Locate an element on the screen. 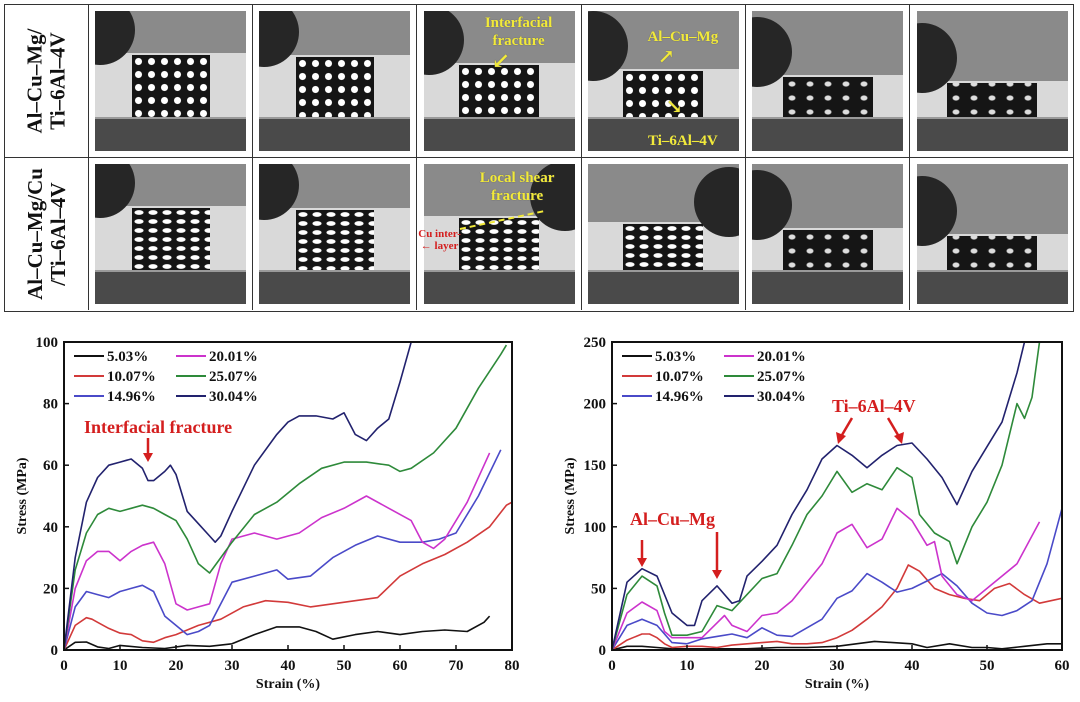 The height and width of the screenshot is (702, 1080). legend-label: 25.07% is located at coordinates (233, 377).